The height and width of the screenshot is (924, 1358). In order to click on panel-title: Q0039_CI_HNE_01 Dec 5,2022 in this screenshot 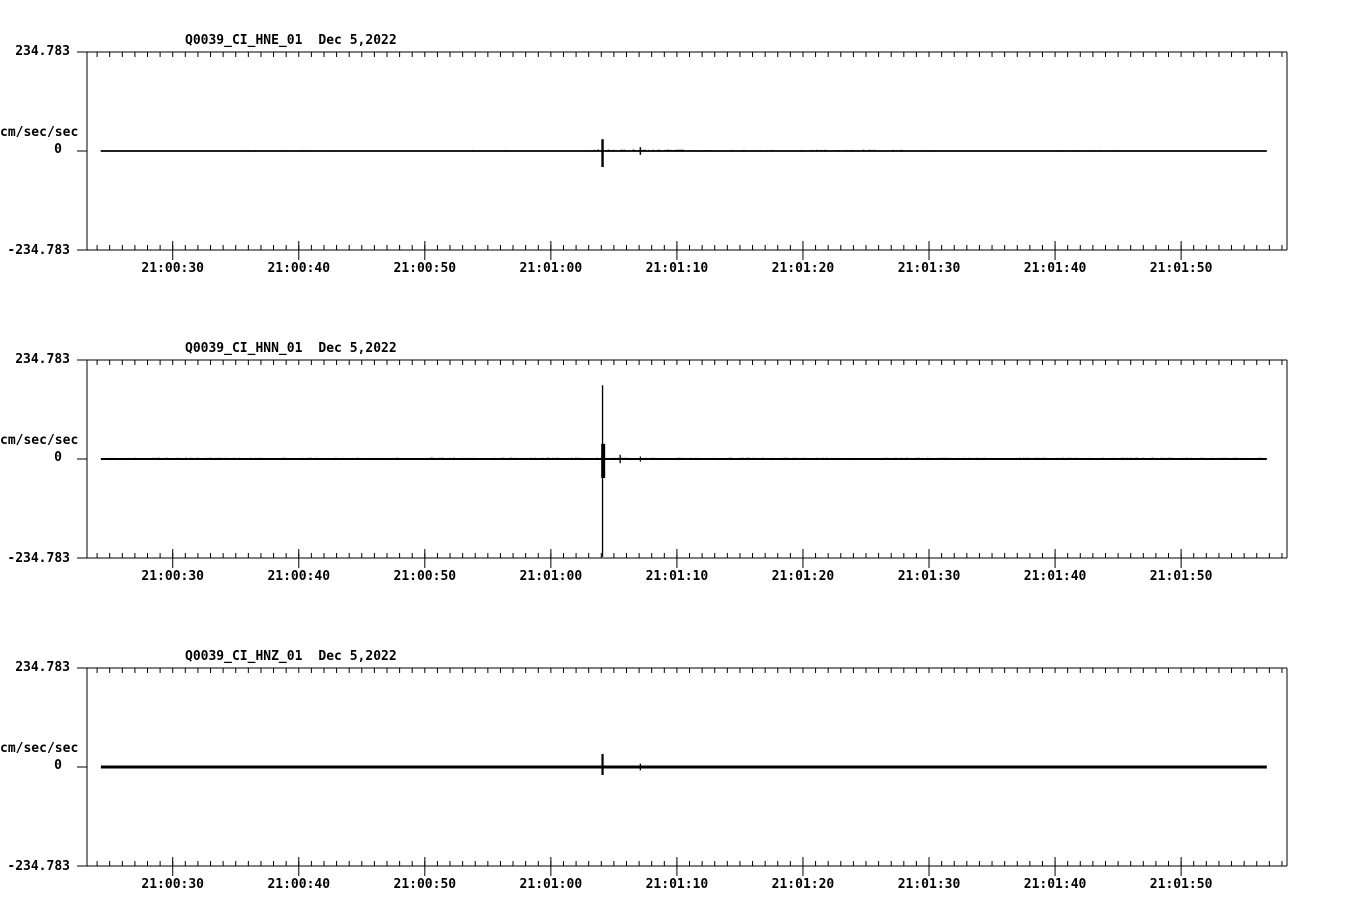, I will do `click(291, 40)`.